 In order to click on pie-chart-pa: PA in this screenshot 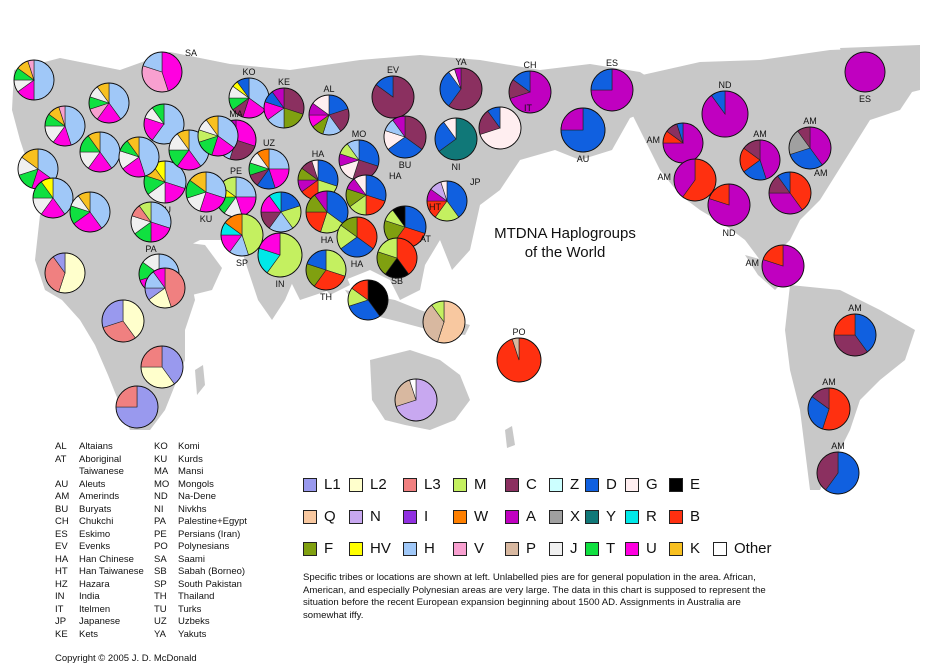, I will do `click(151, 227)`.